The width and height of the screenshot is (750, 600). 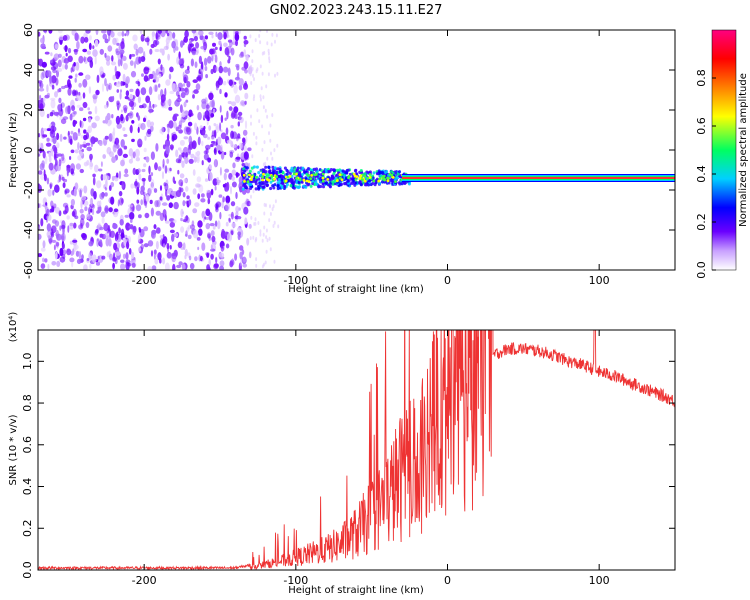 What do you see at coordinates (144, 580) in the screenshot?
I see `x-tick-label: -200` at bounding box center [144, 580].